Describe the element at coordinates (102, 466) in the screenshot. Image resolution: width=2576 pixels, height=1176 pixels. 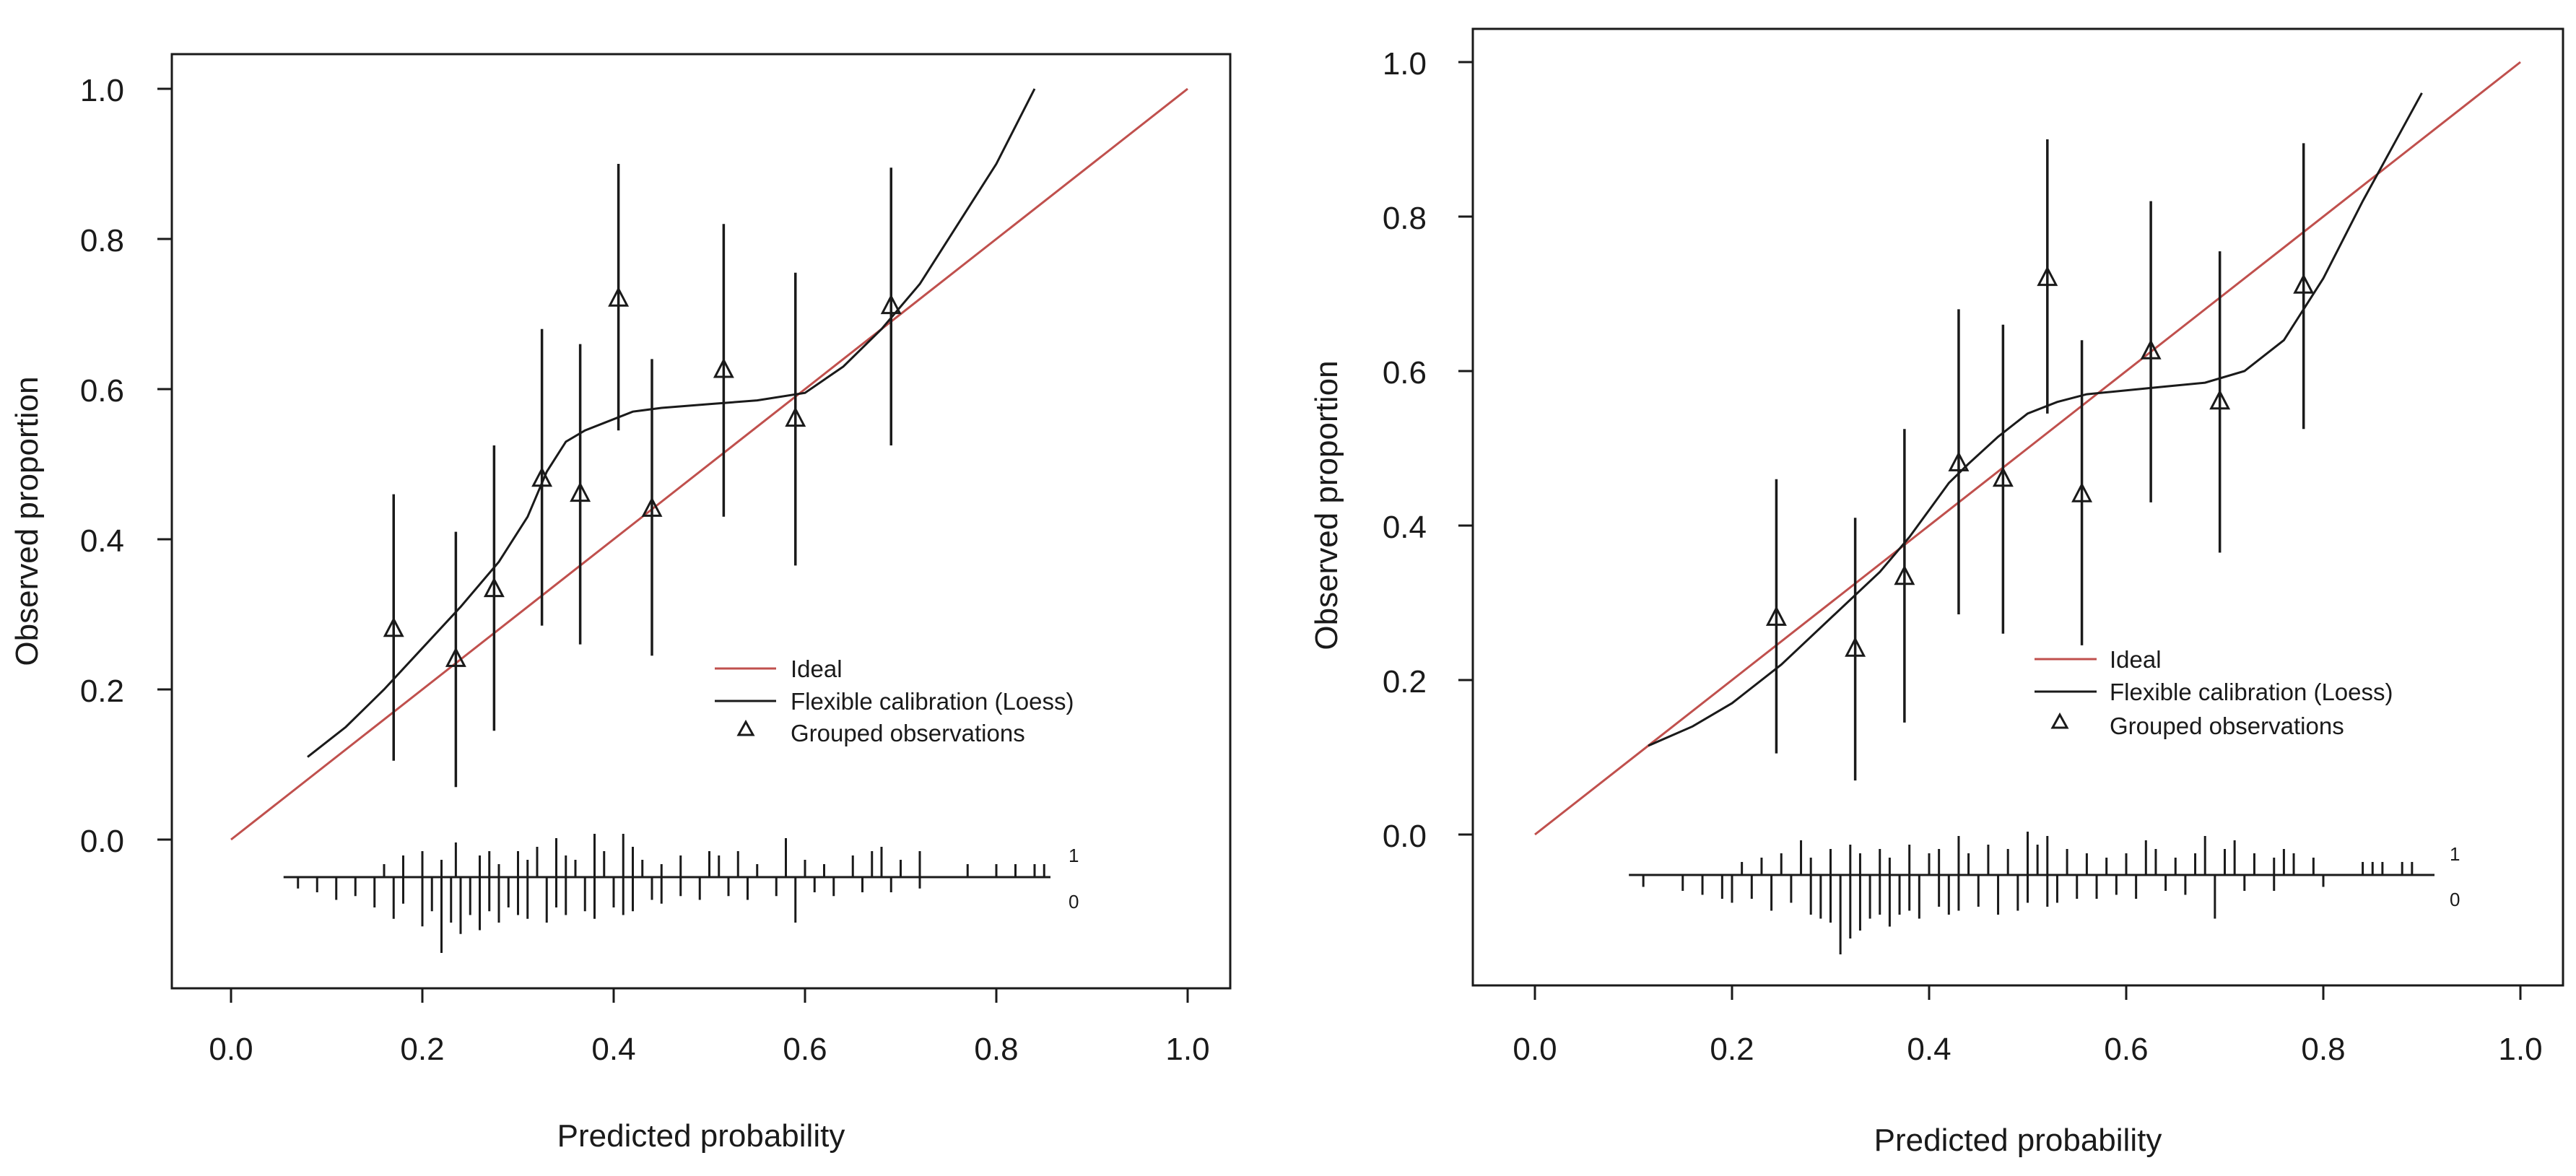
I see `left-y-tick-labels: 1.0 0.8 0.6 0.4 0.2 0.0` at that location.